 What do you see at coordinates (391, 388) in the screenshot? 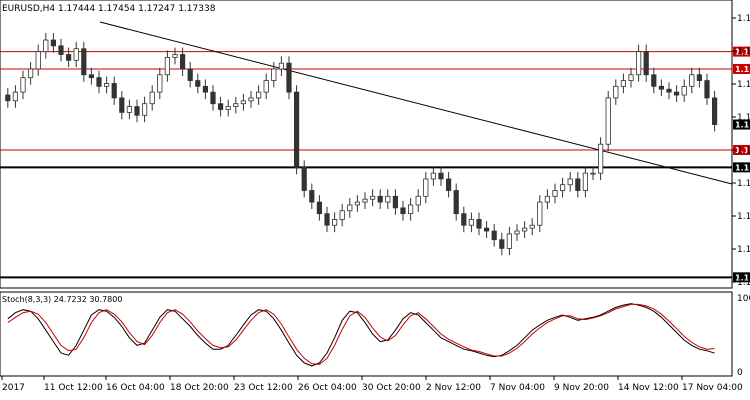
I see `x-tick-label-6: 30 Oct 20:00` at bounding box center [391, 388].